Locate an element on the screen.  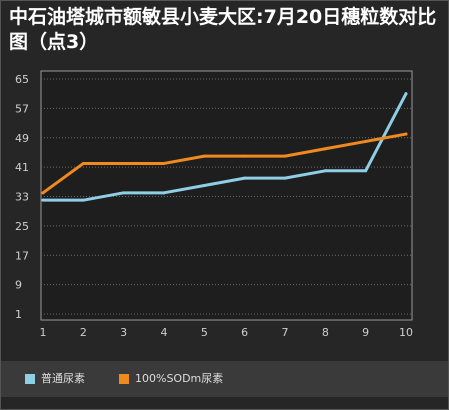
x-tick-label: 2 is located at coordinates (83, 332).